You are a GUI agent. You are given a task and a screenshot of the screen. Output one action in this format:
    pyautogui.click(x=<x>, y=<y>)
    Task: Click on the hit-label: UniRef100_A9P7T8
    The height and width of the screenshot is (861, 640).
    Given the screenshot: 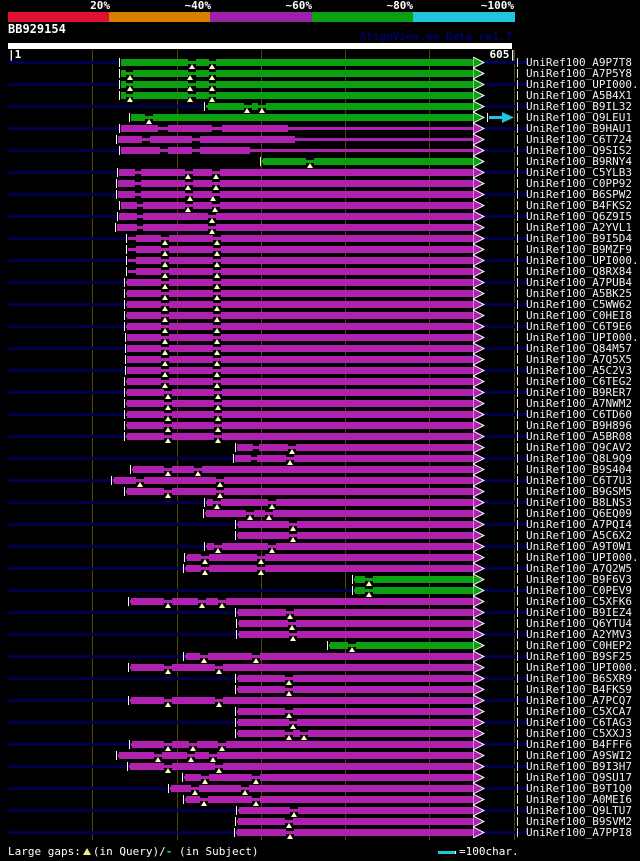 What is the action you would take?
    pyautogui.click(x=579, y=62)
    